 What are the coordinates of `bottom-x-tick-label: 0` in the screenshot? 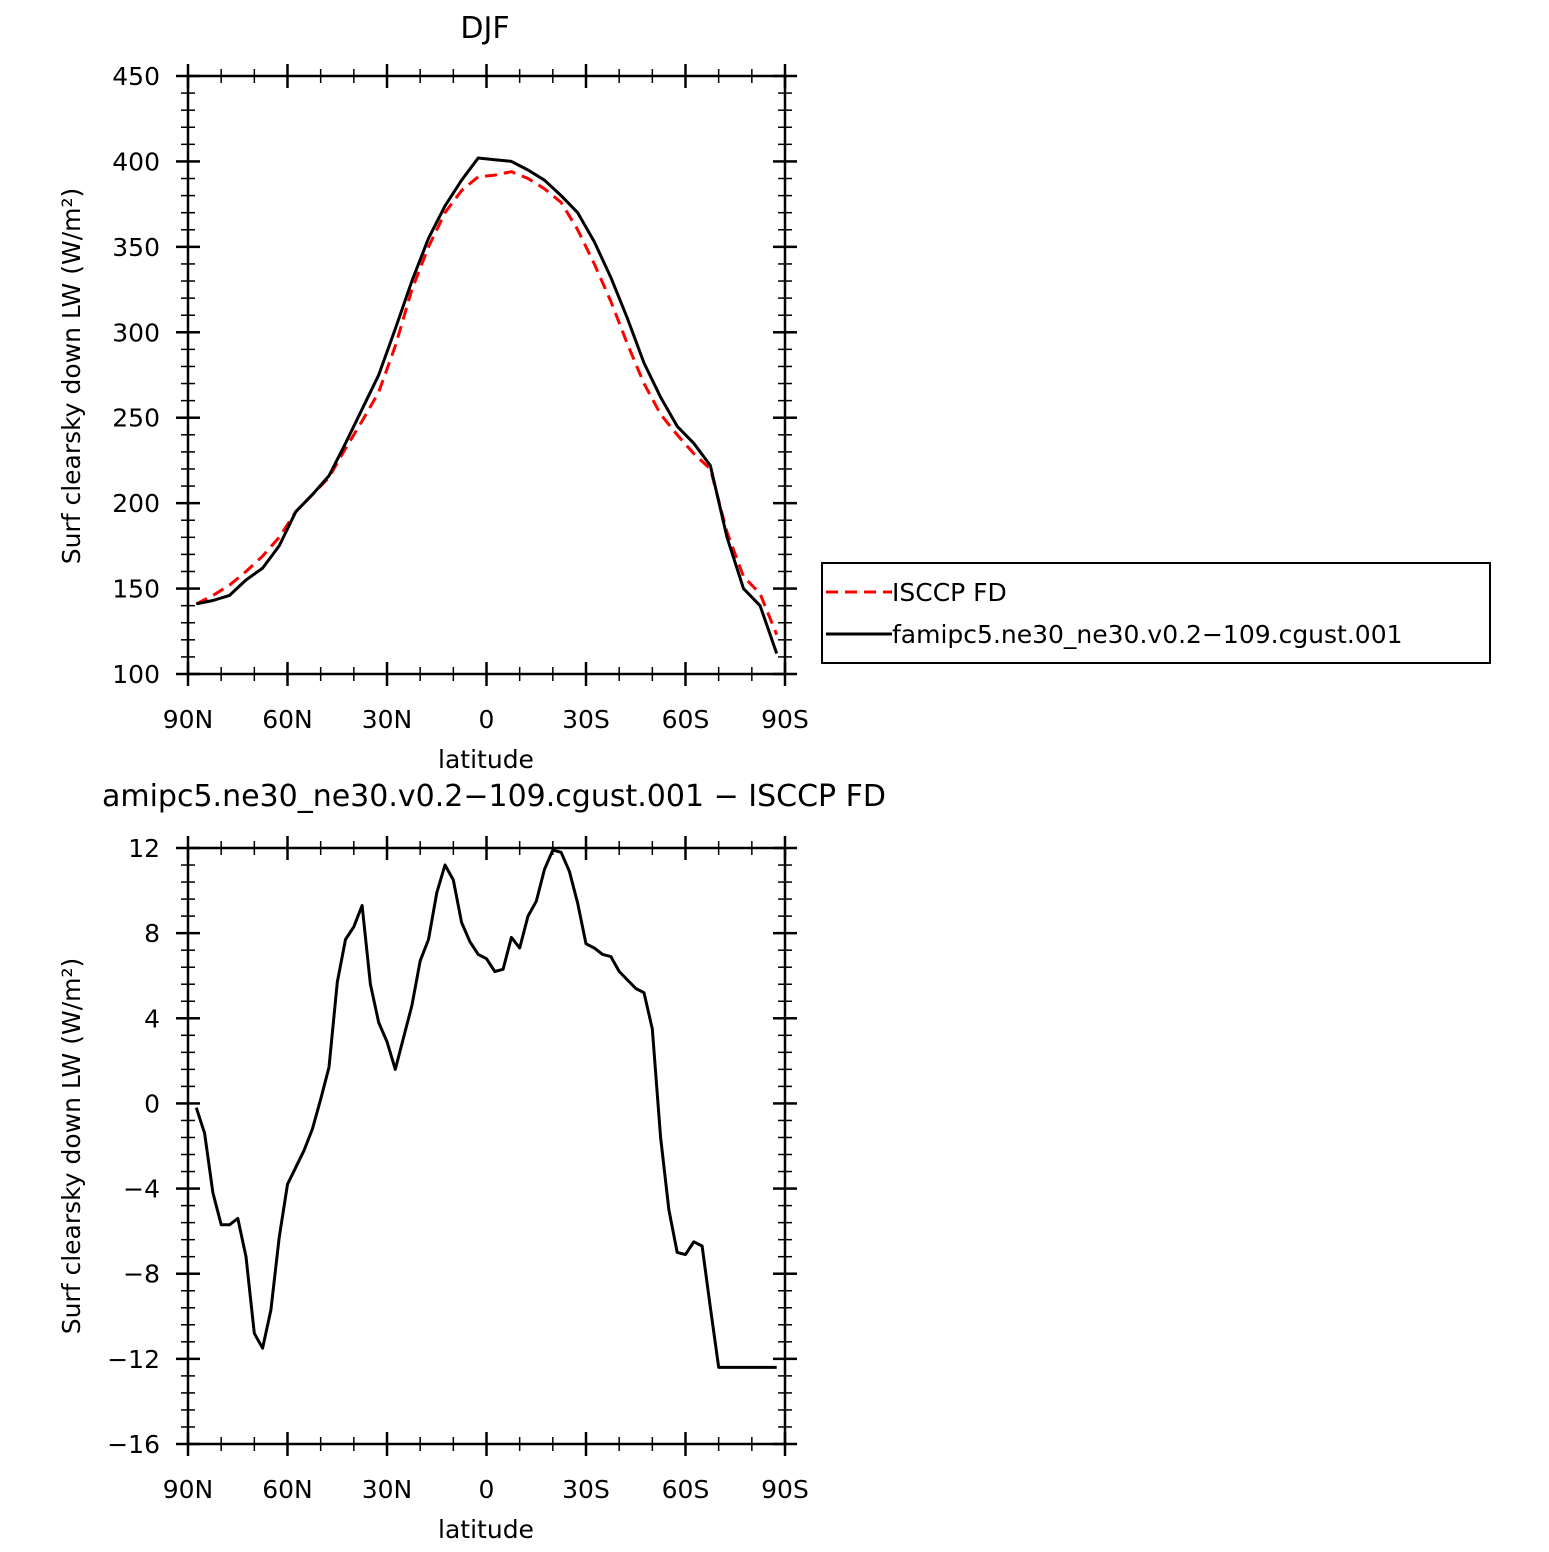 It's located at (487, 1489).